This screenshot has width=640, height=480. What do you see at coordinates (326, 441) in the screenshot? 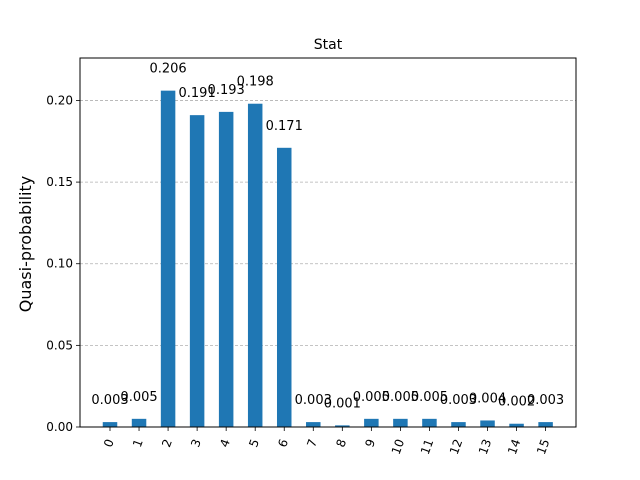
I see `x-axis: 0 1 2 3 4 5 6 7 8 9 10 11 12 13 14 15` at bounding box center [326, 441].